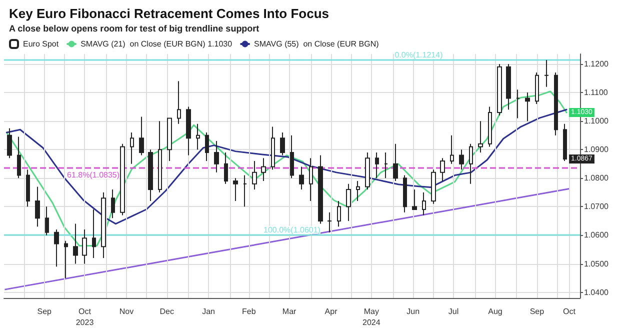 The image size is (620, 336). What do you see at coordinates (167, 311) in the screenshot?
I see `x-tick-label: Dec` at bounding box center [167, 311].